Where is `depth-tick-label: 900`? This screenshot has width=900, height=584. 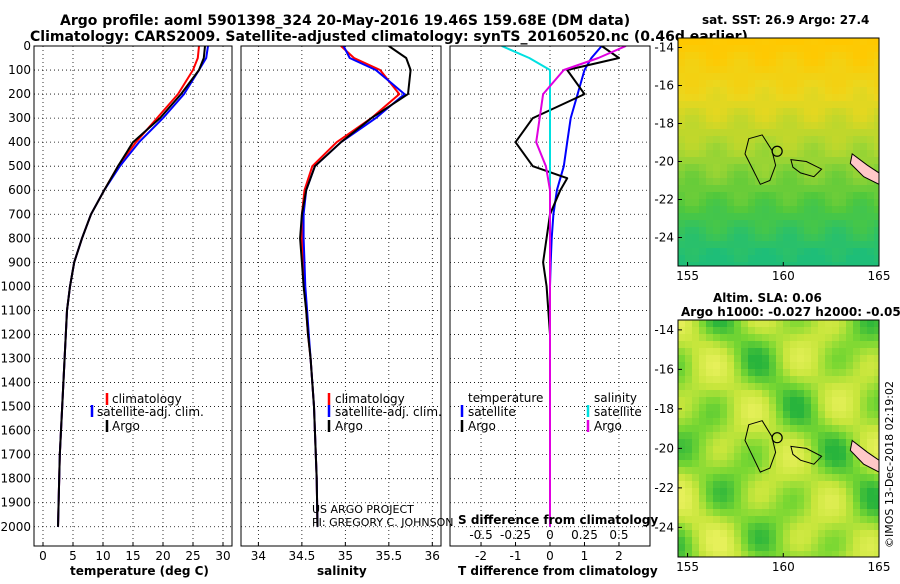 depth-tick-label: 900 is located at coordinates (19, 262).